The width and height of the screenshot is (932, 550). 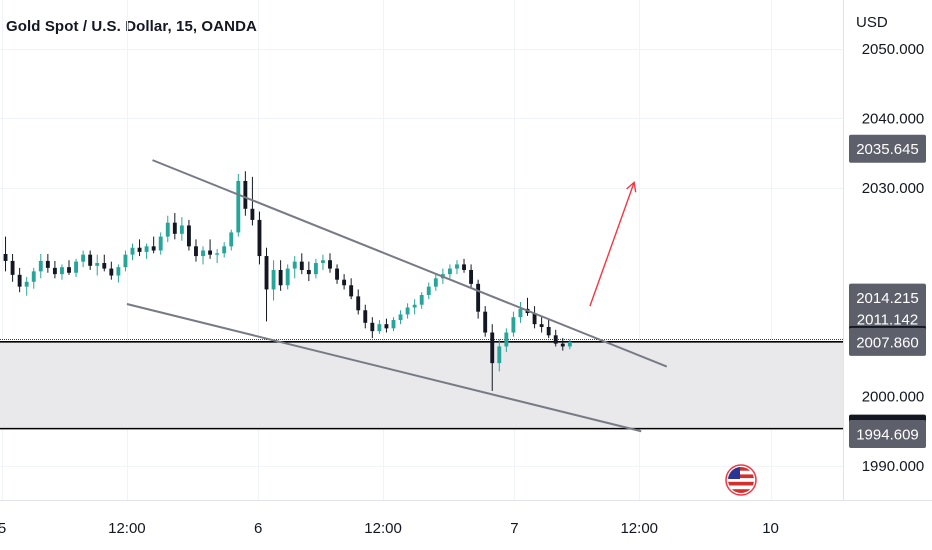 I want to click on price-label-1: 2014.215, so click(x=887, y=297).